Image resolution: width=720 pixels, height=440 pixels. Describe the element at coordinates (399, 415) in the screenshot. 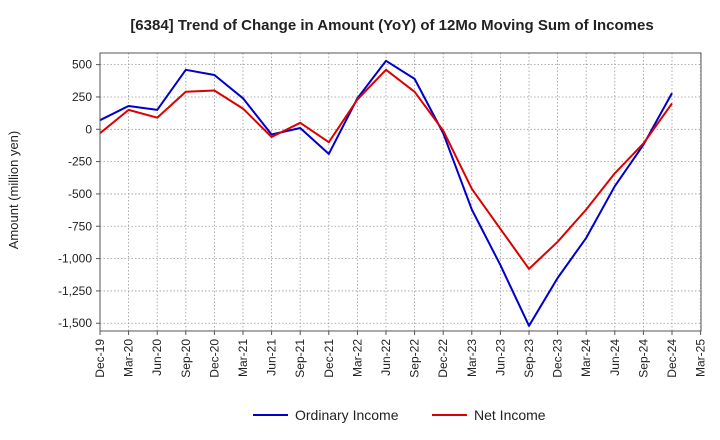

I see `legend: Ordinary Income Net Income` at that location.